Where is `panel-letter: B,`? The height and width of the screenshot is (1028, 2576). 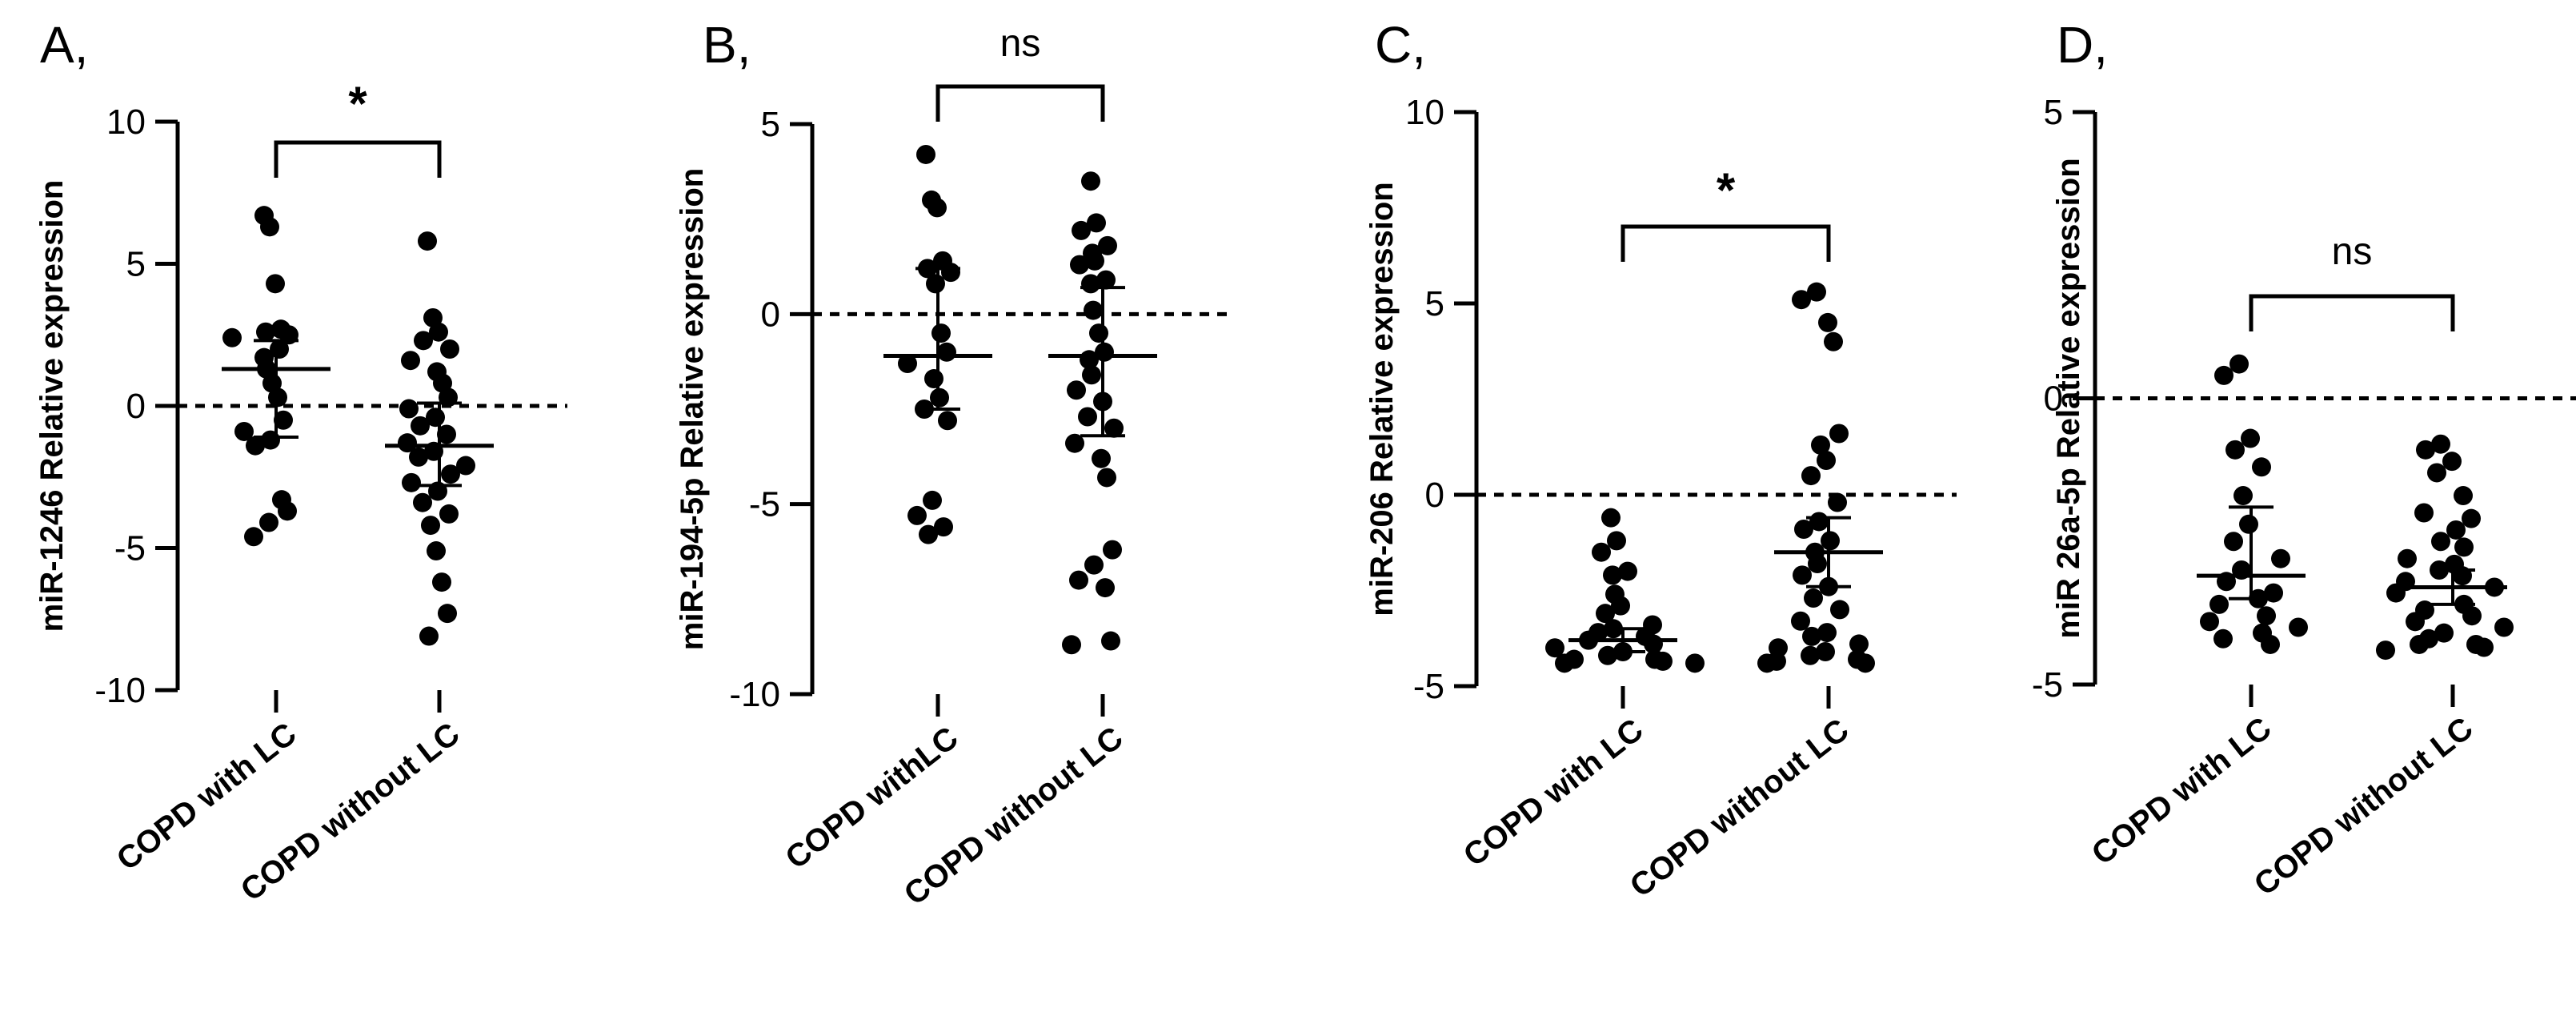 panel-letter: B, is located at coordinates (727, 45).